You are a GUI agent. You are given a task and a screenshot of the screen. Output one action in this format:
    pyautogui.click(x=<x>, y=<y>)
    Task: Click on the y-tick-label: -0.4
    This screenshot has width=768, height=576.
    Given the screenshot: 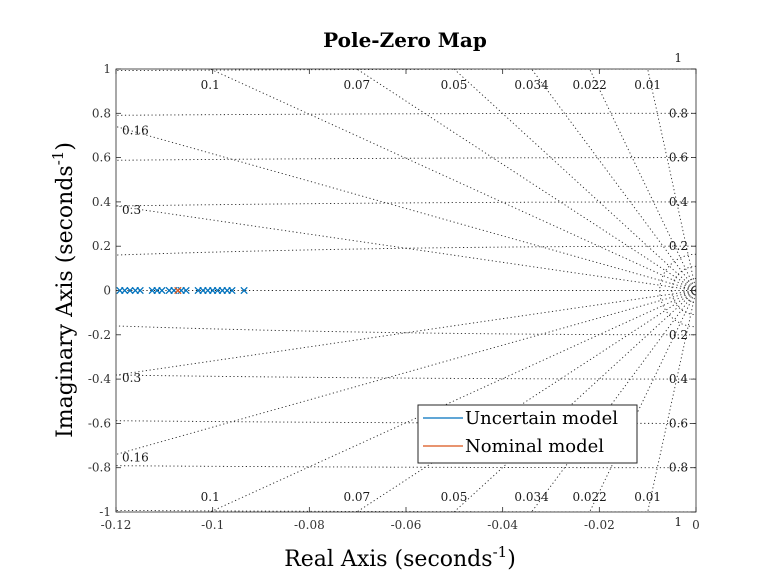 What is the action you would take?
    pyautogui.click(x=100, y=379)
    